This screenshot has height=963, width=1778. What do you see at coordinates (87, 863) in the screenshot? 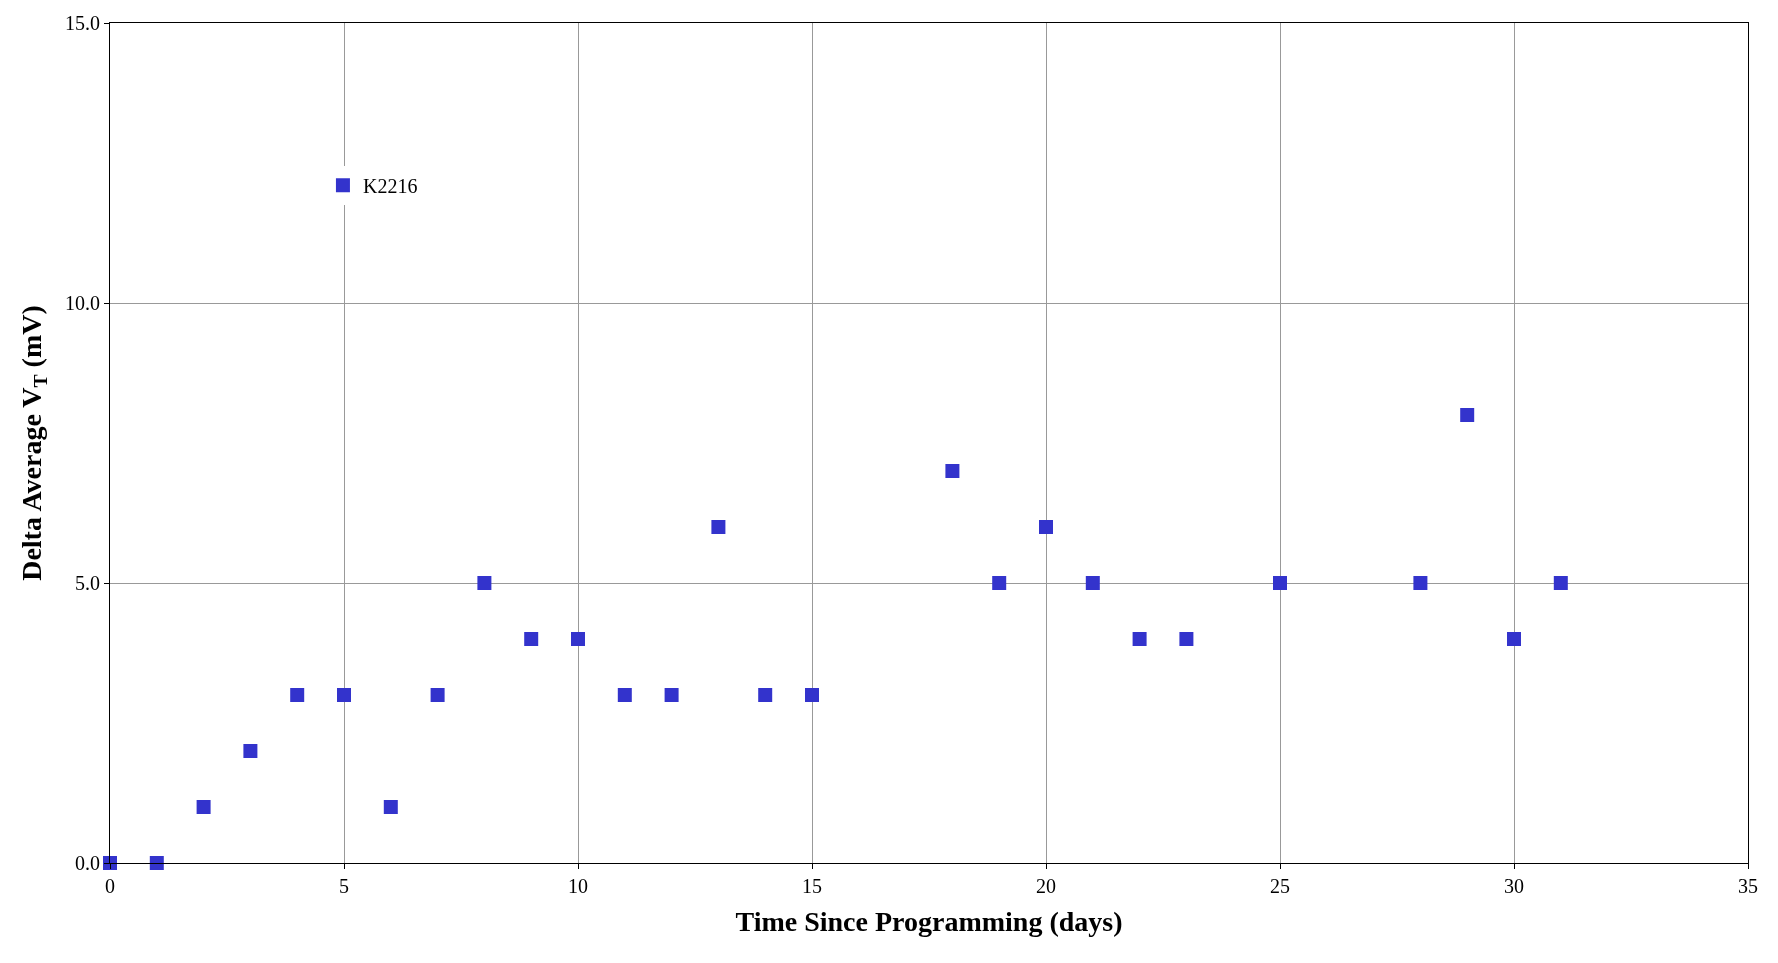
I see `y-tick-label: 0.0` at bounding box center [87, 863].